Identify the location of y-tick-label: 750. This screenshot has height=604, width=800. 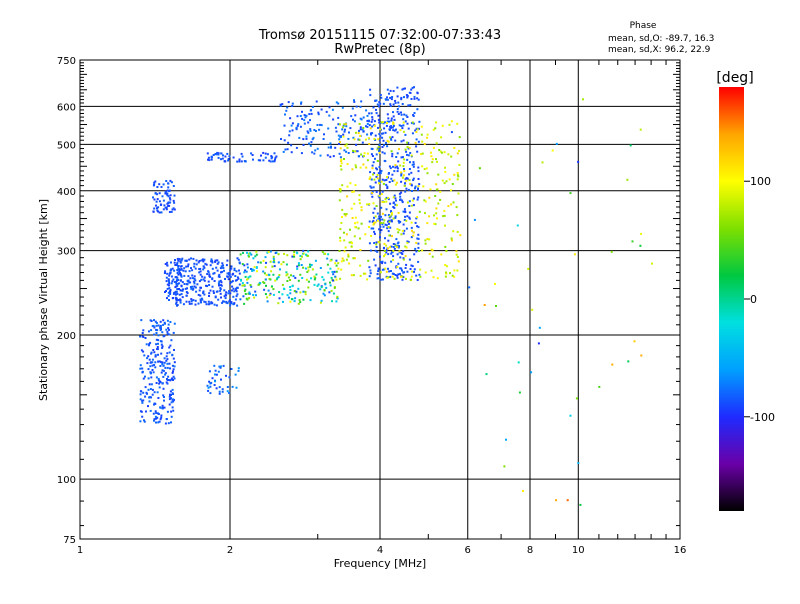
(66, 61).